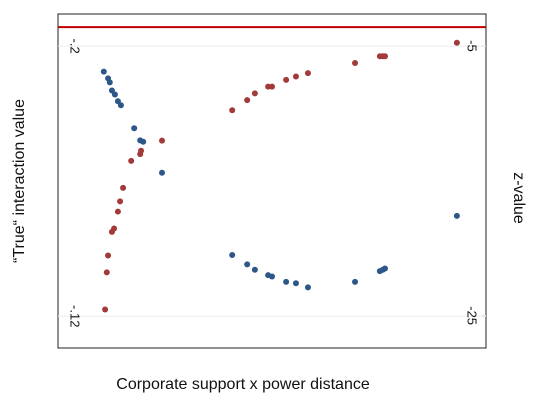 The width and height of the screenshot is (533, 400). What do you see at coordinates (19, 181) in the screenshot?
I see `y-axis-title: “True“ interaction value` at bounding box center [19, 181].